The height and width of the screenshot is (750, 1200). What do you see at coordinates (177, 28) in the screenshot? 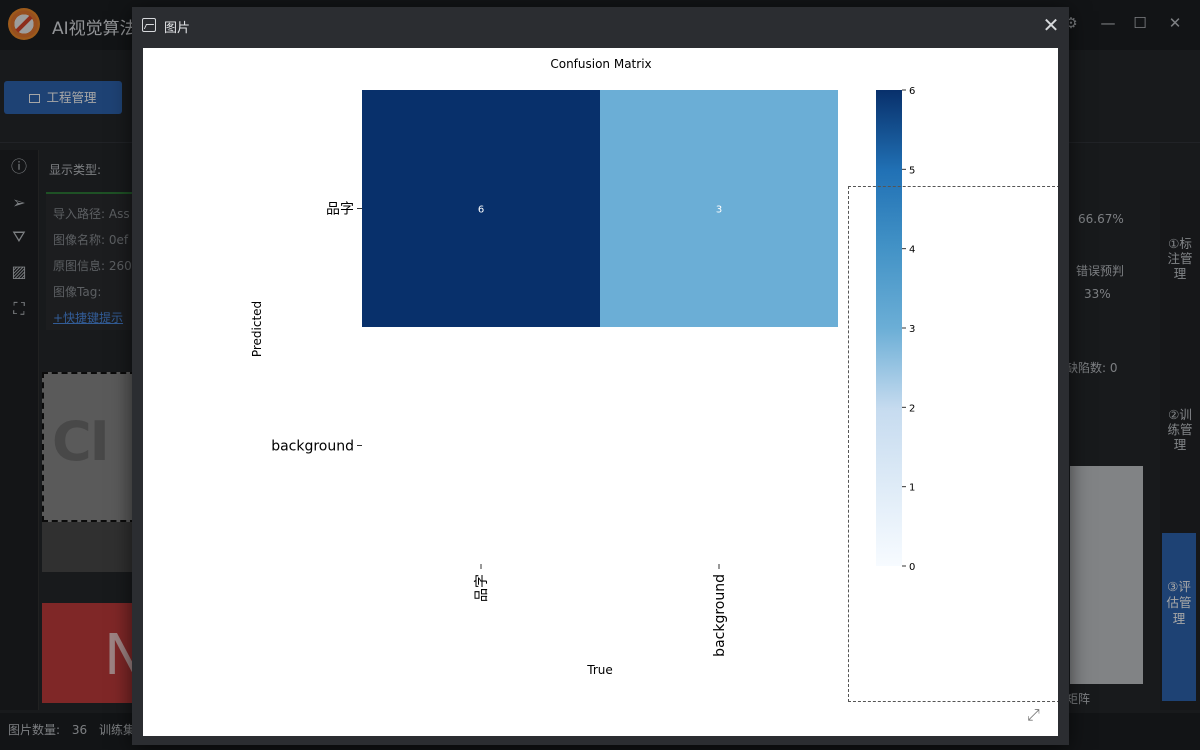
I see `dialog-title: 图片` at bounding box center [177, 28].